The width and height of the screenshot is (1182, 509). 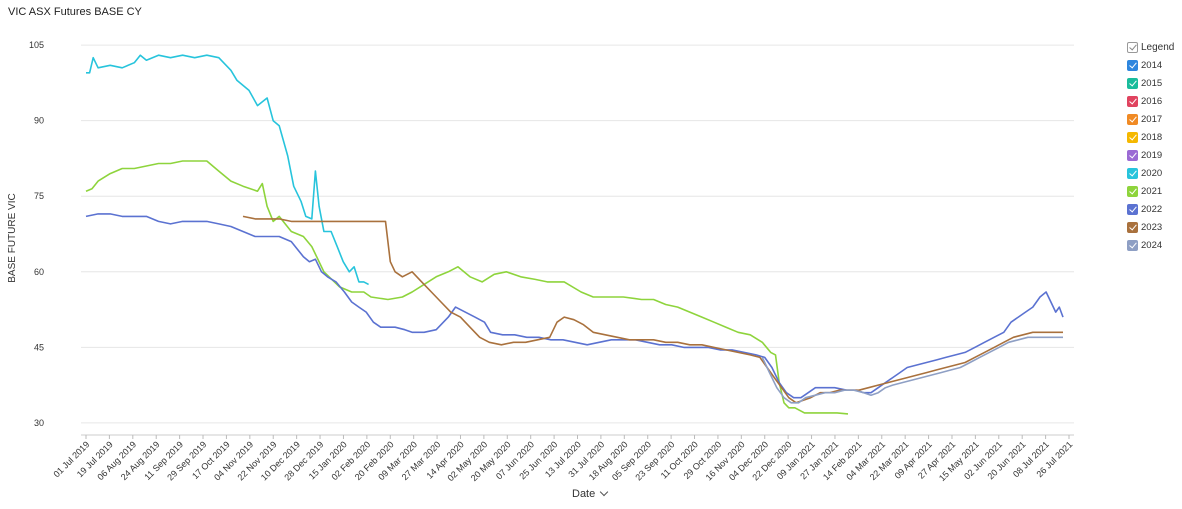 I want to click on legend-item-label: 2024, so click(x=1152, y=245).